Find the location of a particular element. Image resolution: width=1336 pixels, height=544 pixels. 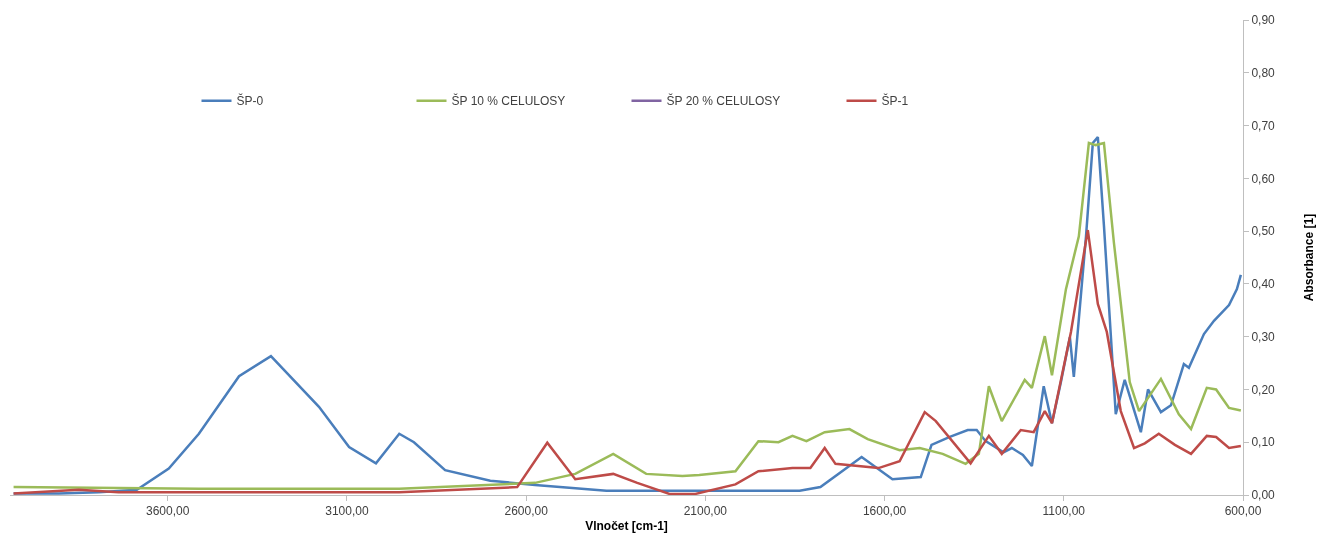

x-tick-label: 1100,00 is located at coordinates (1064, 511).